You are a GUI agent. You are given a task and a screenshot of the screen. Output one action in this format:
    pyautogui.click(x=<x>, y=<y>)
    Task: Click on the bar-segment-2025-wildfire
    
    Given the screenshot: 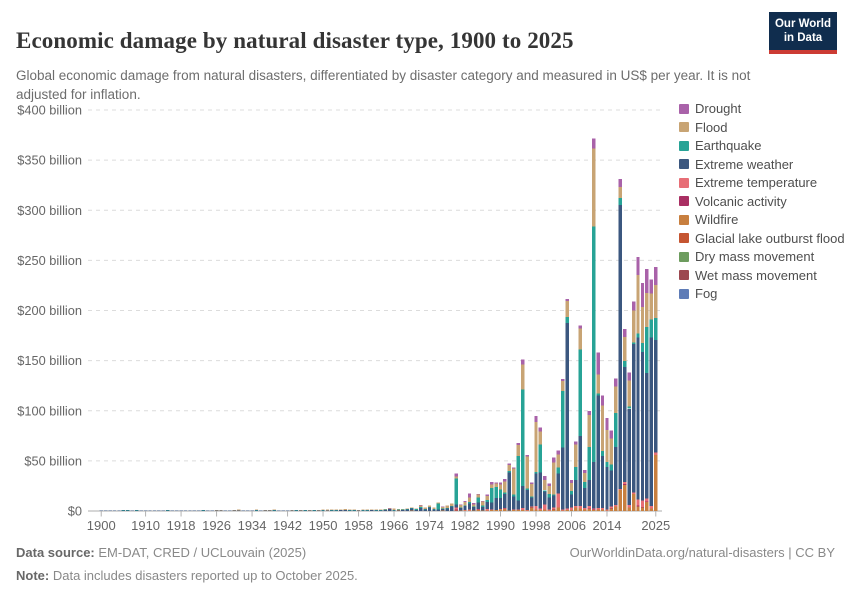 What is the action you would take?
    pyautogui.click(x=656, y=482)
    